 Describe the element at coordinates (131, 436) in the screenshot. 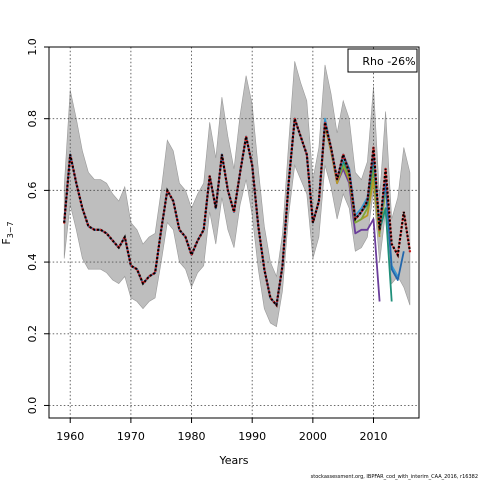

I see `x-tick-label: 1970` at that location.